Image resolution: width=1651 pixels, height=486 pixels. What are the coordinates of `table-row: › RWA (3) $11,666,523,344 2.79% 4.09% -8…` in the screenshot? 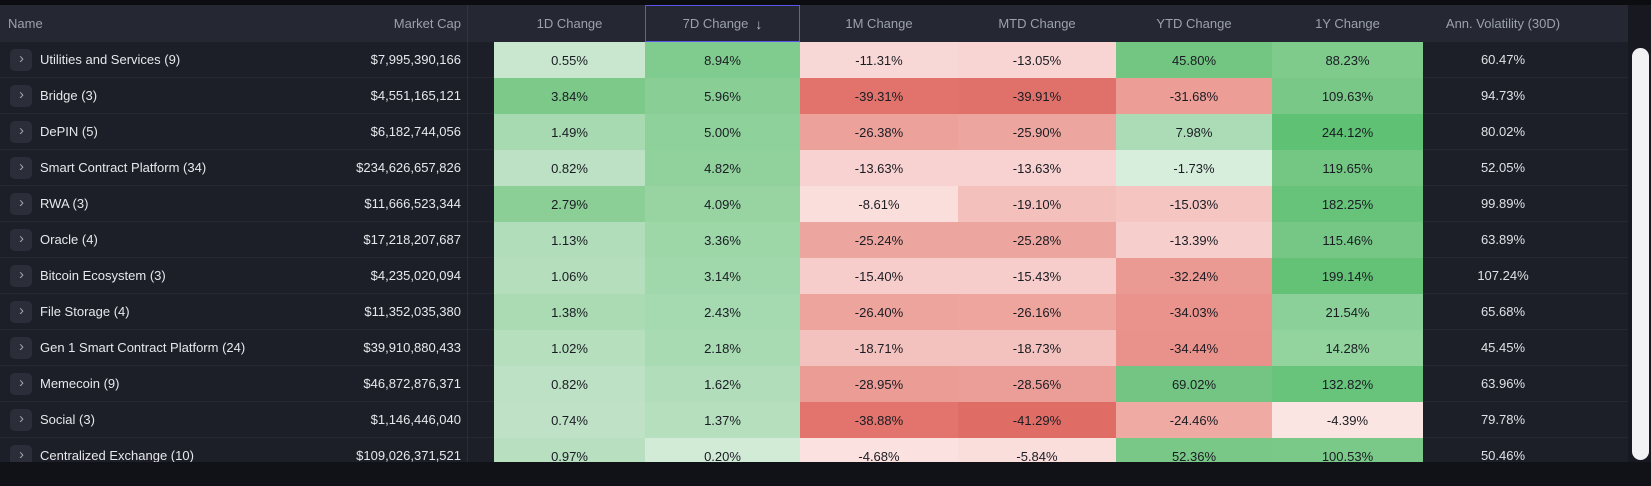 It's located at (814, 204).